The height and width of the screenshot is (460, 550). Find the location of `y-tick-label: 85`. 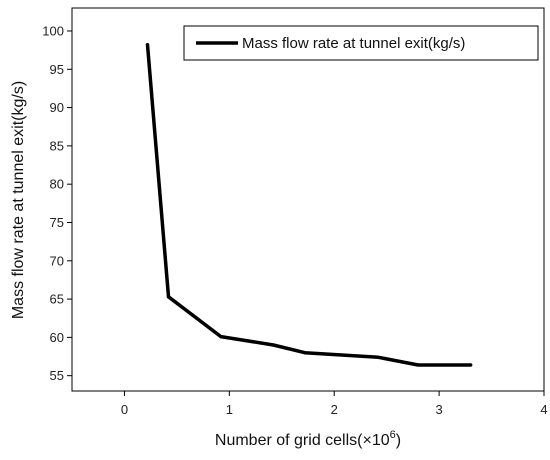

y-tick-label: 85 is located at coordinates (57, 145).